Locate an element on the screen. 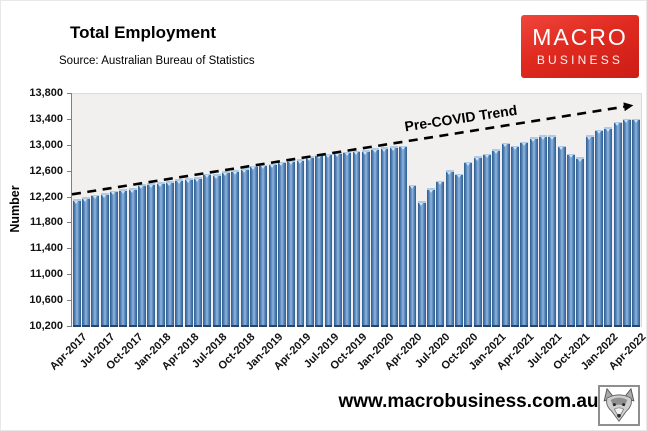 The image size is (647, 431). bar-Sep-2017 is located at coordinates (123, 258).